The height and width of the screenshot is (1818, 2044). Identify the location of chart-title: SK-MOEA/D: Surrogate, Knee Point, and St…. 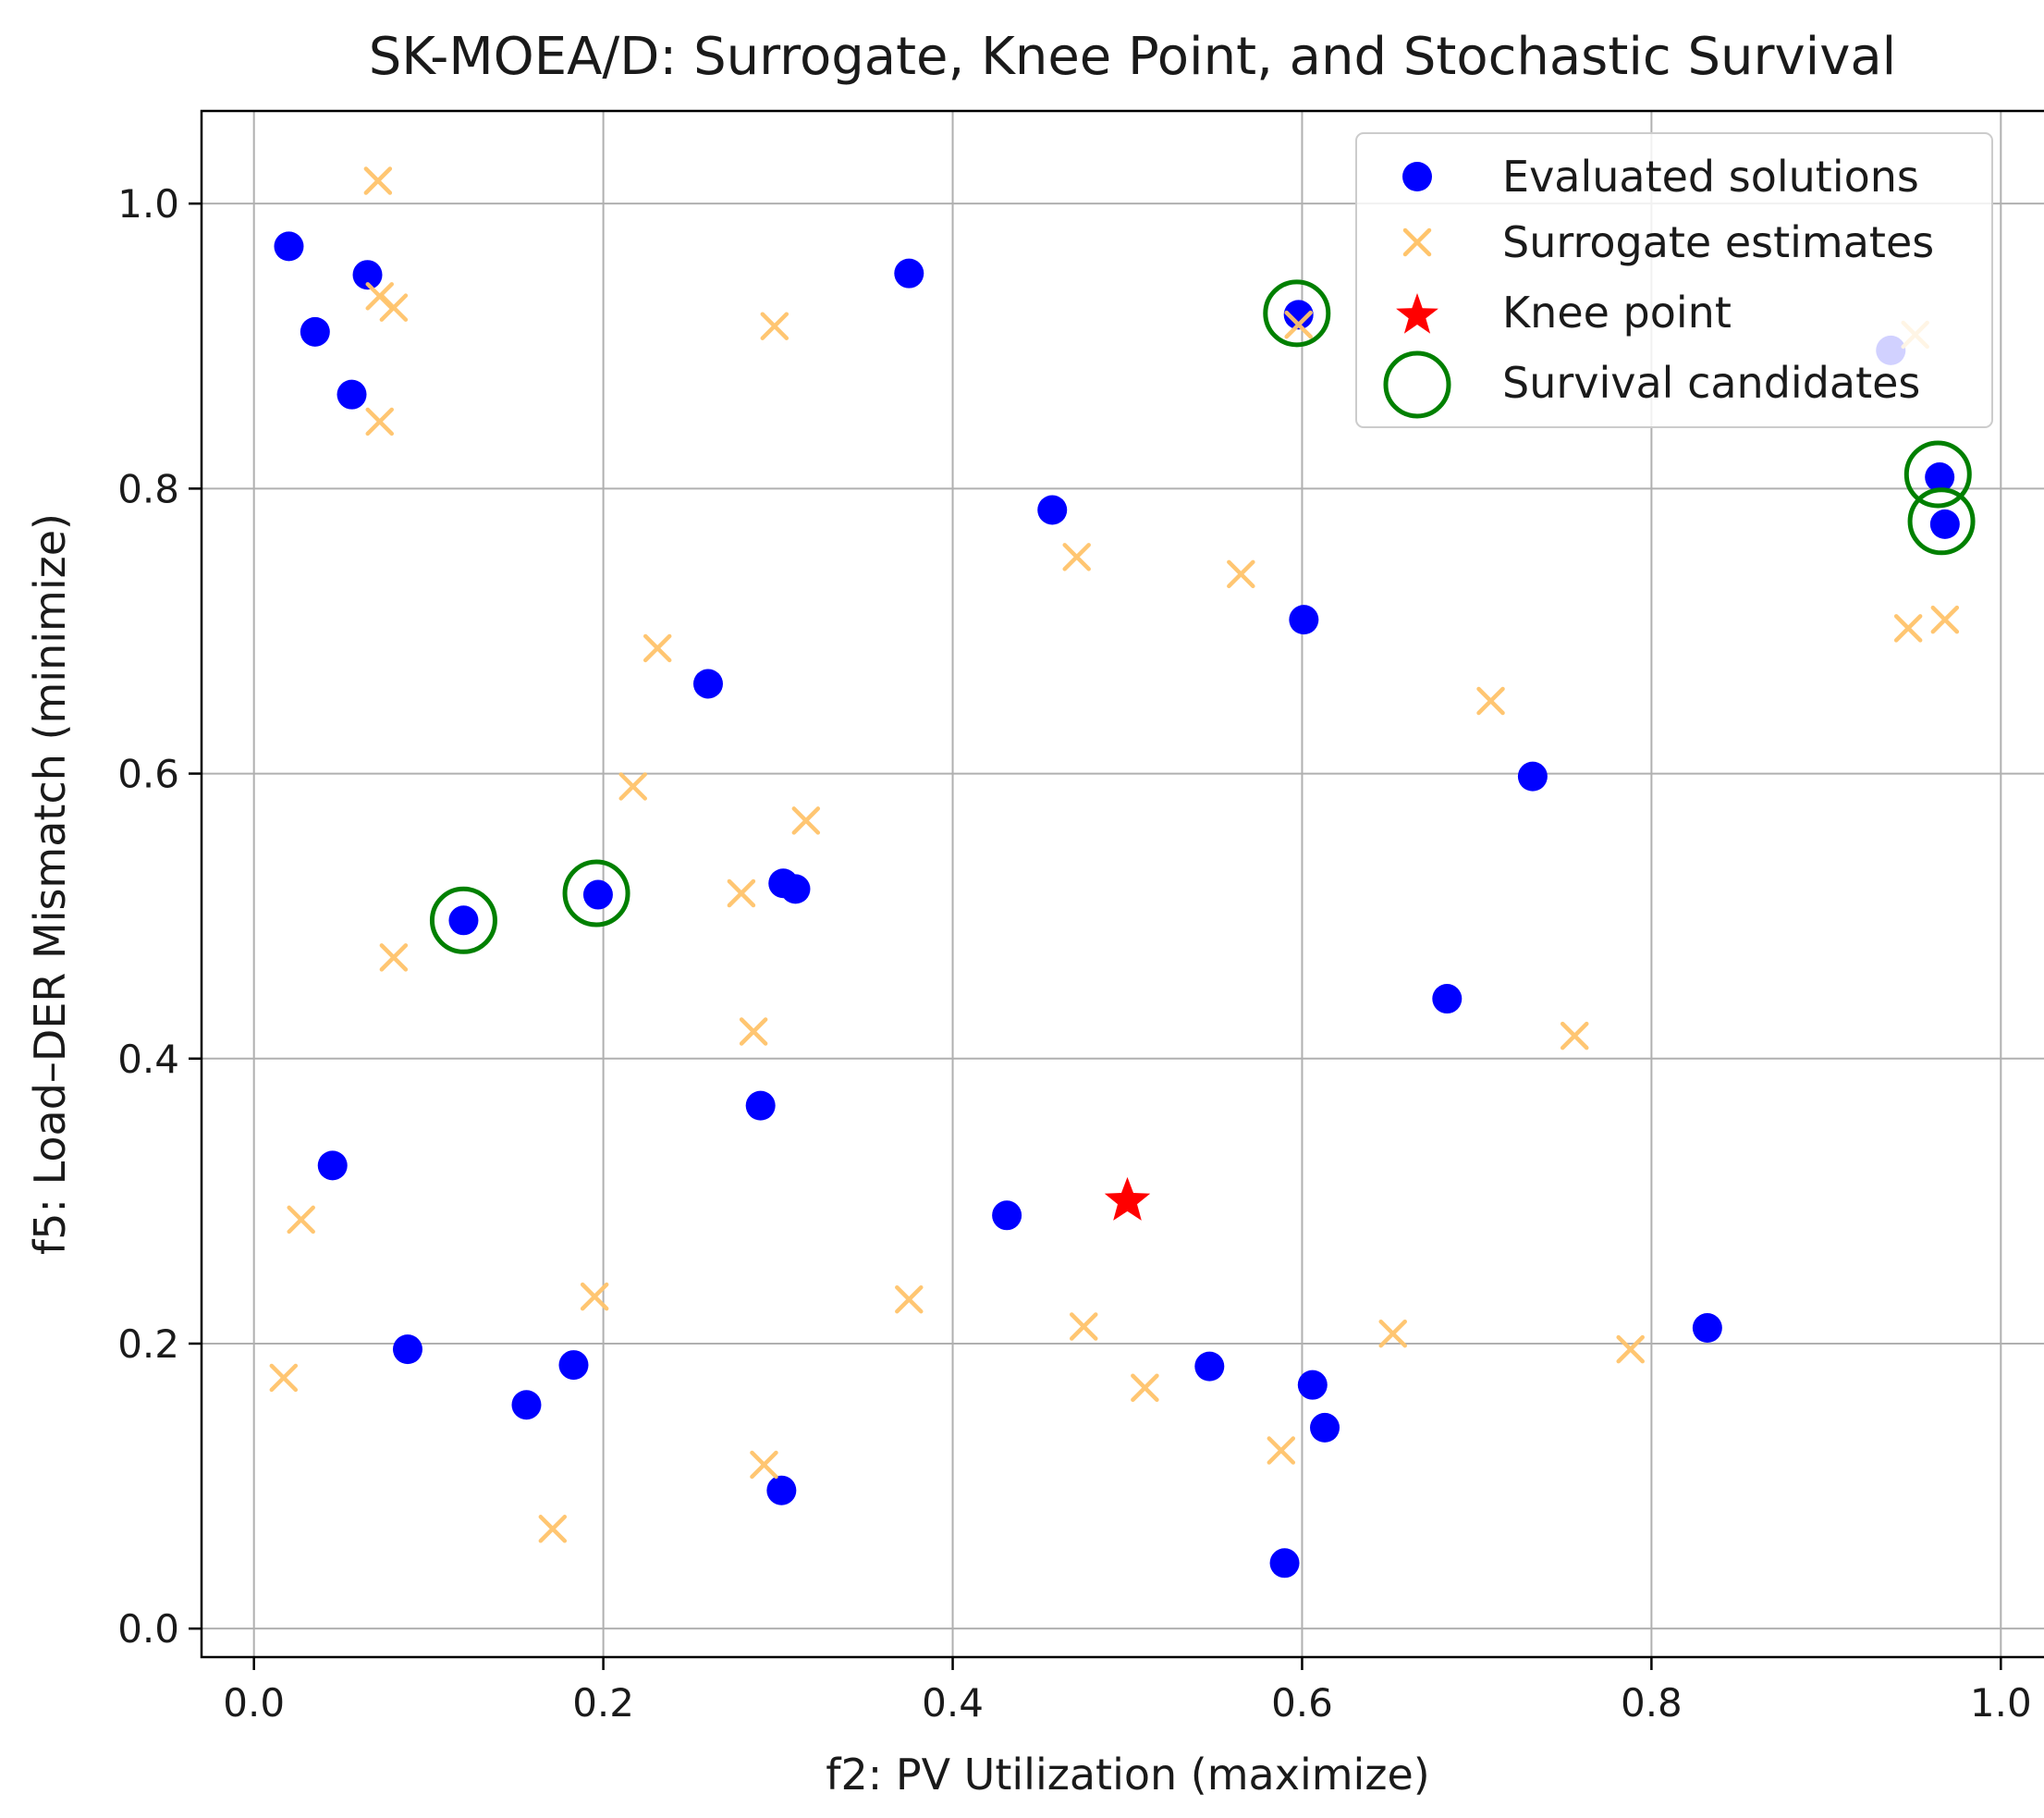
(1133, 57).